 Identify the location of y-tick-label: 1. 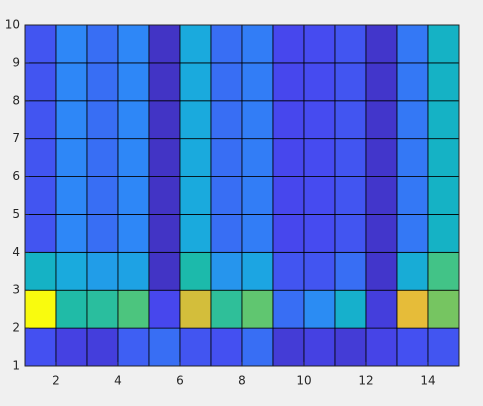
(16, 366).